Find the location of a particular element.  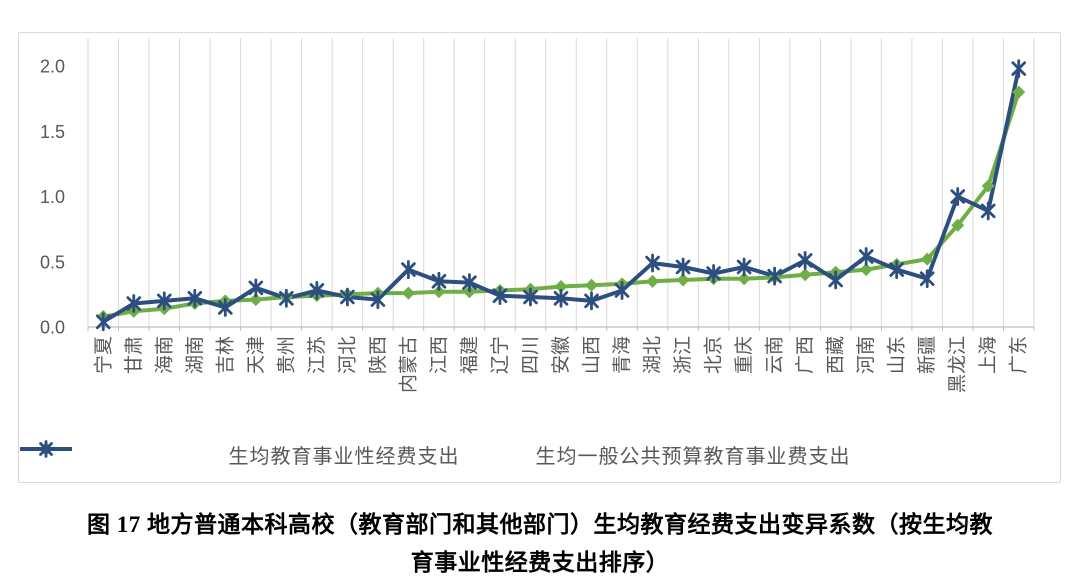

figure-caption-line2: 育事业性经费支出排序） is located at coordinates (540, 562).